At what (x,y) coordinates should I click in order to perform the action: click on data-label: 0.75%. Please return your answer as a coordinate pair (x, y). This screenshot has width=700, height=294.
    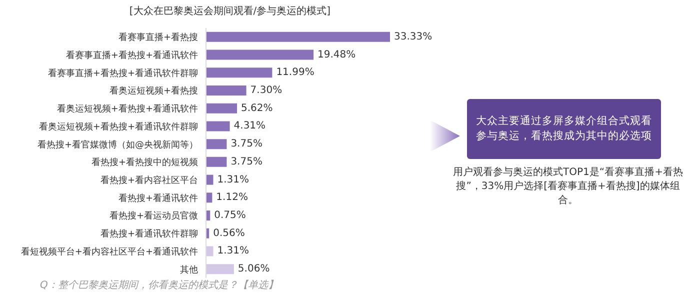
    Looking at the image, I should click on (230, 215).